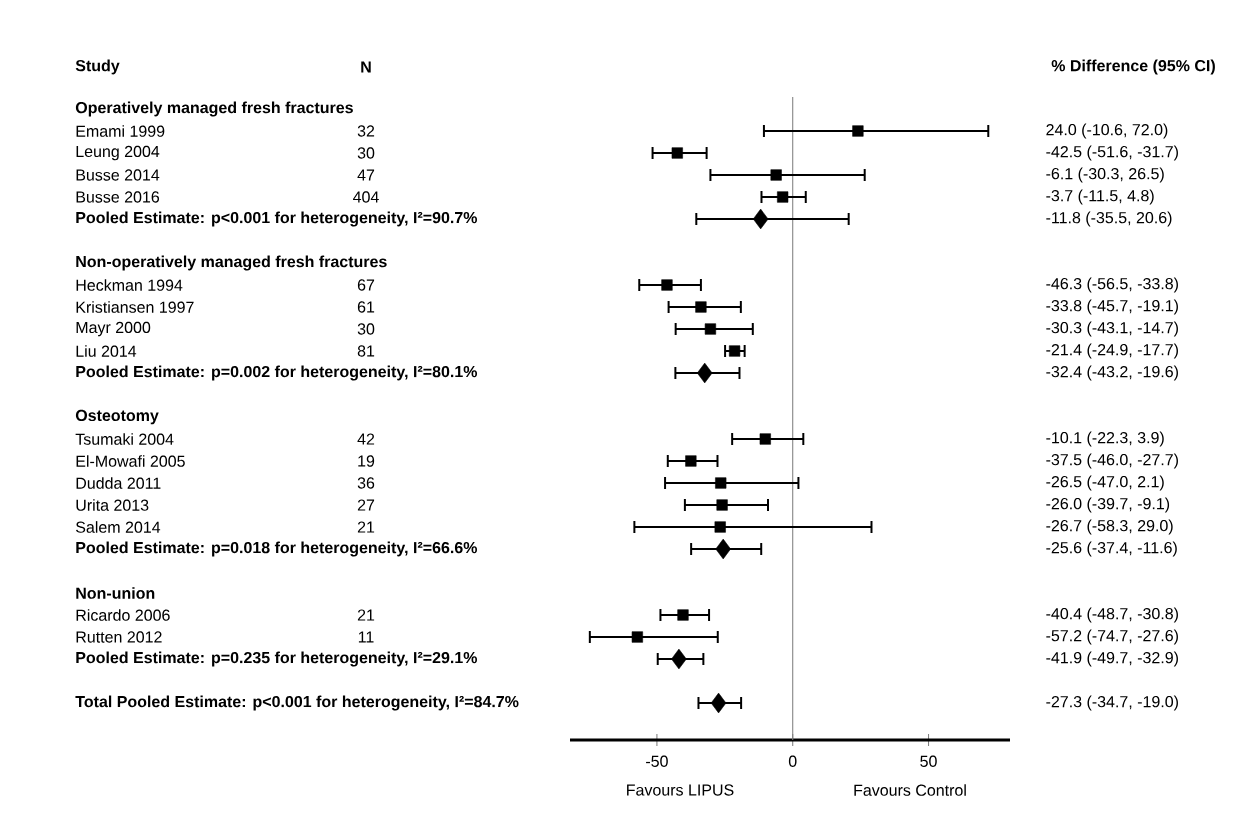 The image size is (1256, 815). I want to click on text: 32, so click(366, 131).